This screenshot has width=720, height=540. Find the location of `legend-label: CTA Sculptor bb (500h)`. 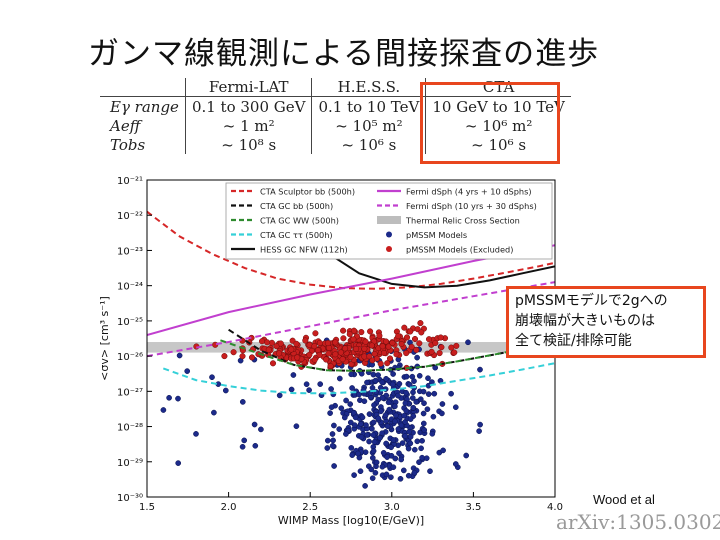

legend-label: CTA Sculptor bb (500h) is located at coordinates (307, 192).